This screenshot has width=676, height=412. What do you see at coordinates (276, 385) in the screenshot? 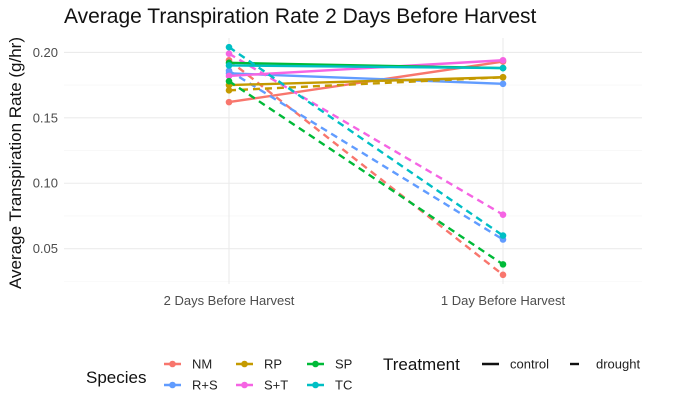
I see `legend-label-species: S+T` at bounding box center [276, 385].